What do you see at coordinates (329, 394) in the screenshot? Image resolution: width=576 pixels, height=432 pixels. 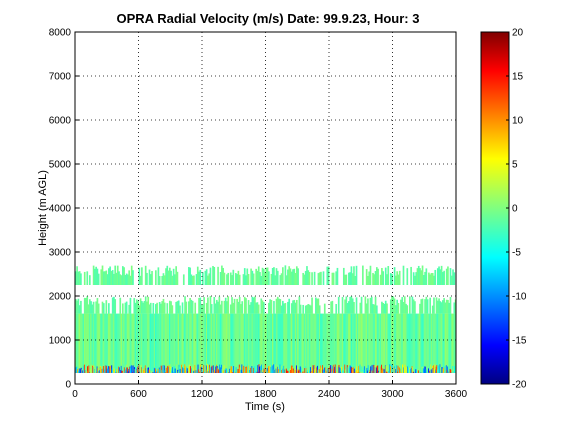 I see `x-tick-label: 2400` at bounding box center [329, 394].